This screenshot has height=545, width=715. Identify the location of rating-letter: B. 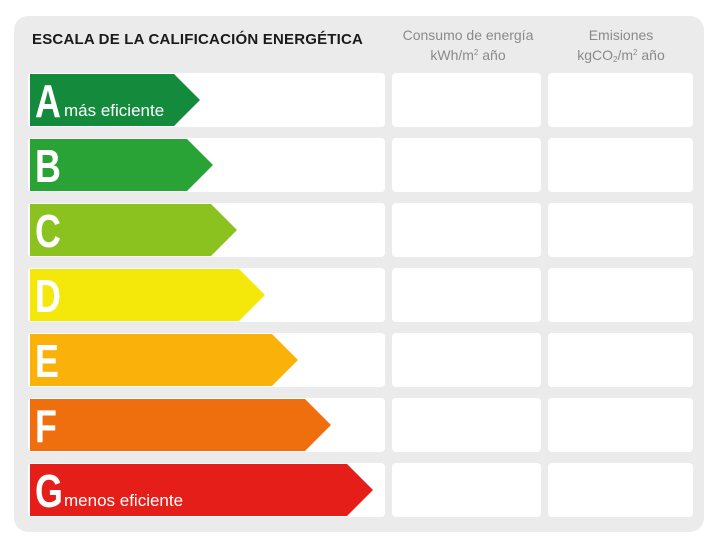
(48, 166).